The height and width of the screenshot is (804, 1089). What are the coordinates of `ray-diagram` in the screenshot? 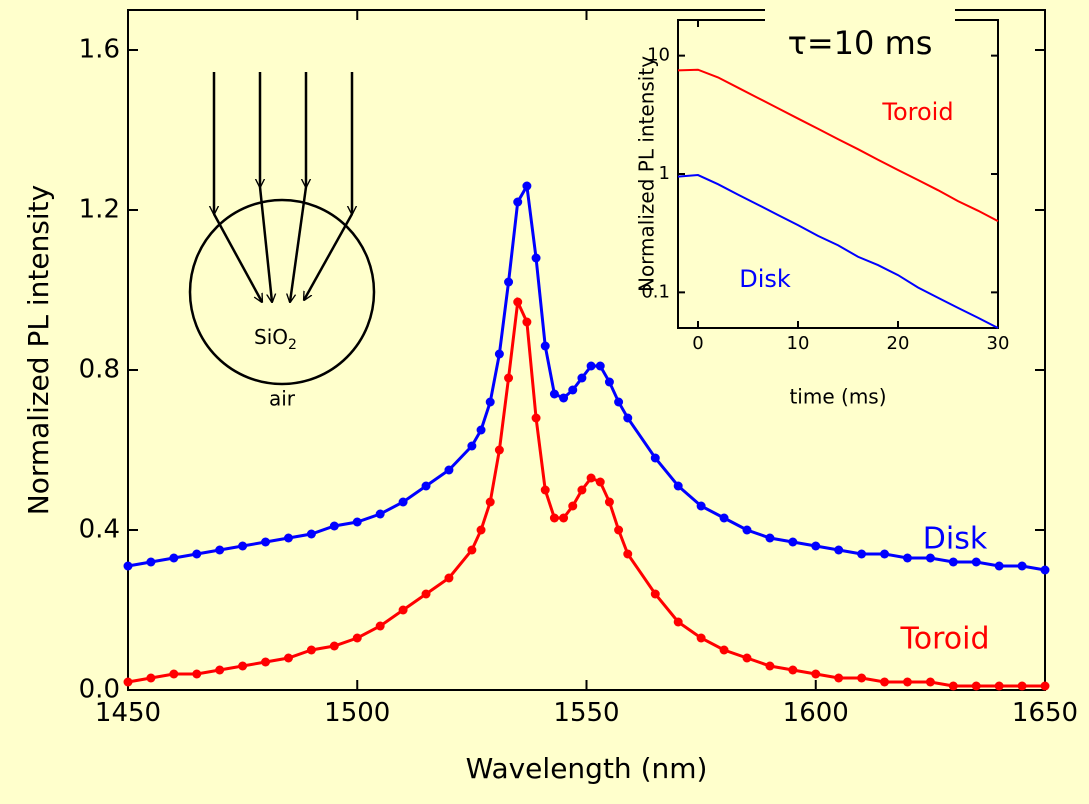 It's located at (282, 229).